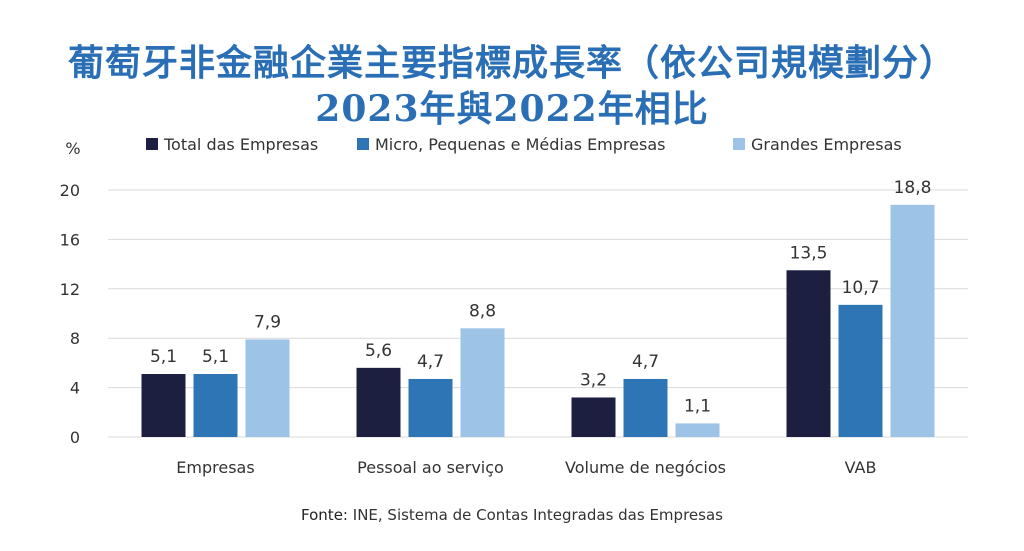  Describe the element at coordinates (697, 406) in the screenshot. I see `data-label: 1,1` at that location.